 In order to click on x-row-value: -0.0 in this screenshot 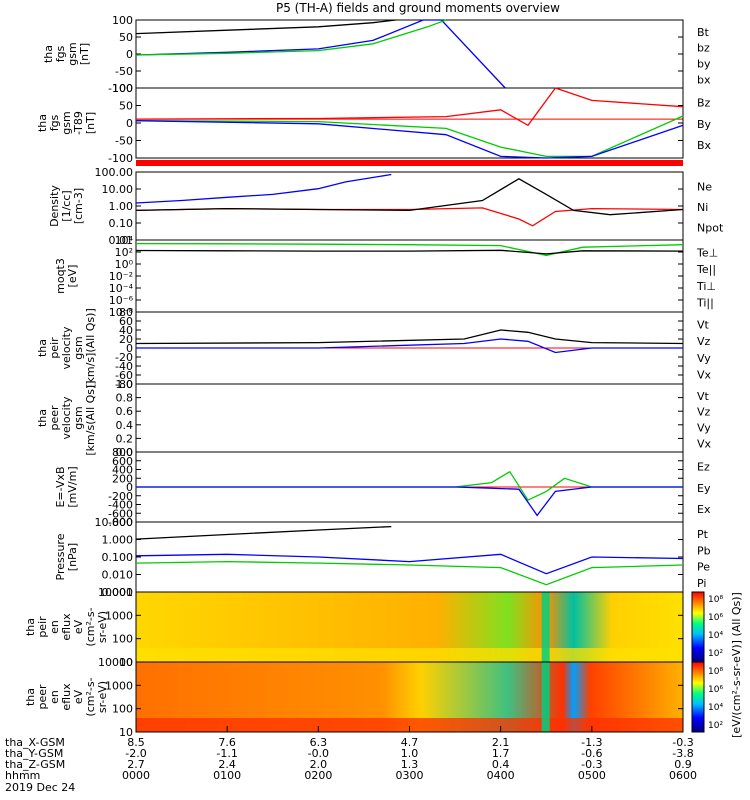, I will do `click(318, 753)`.